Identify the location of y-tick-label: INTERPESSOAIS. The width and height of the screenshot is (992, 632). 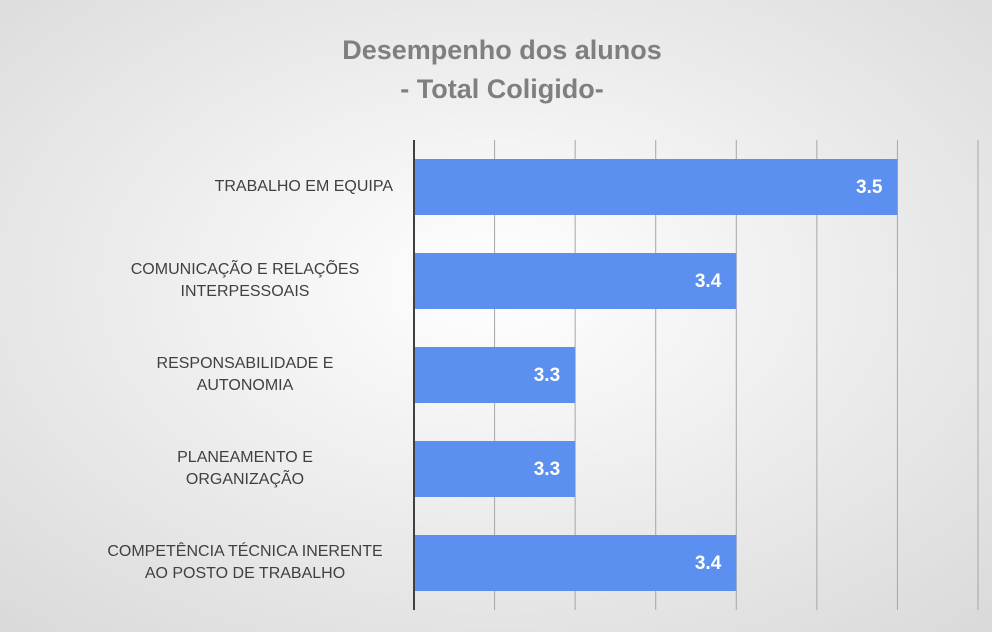
(245, 291).